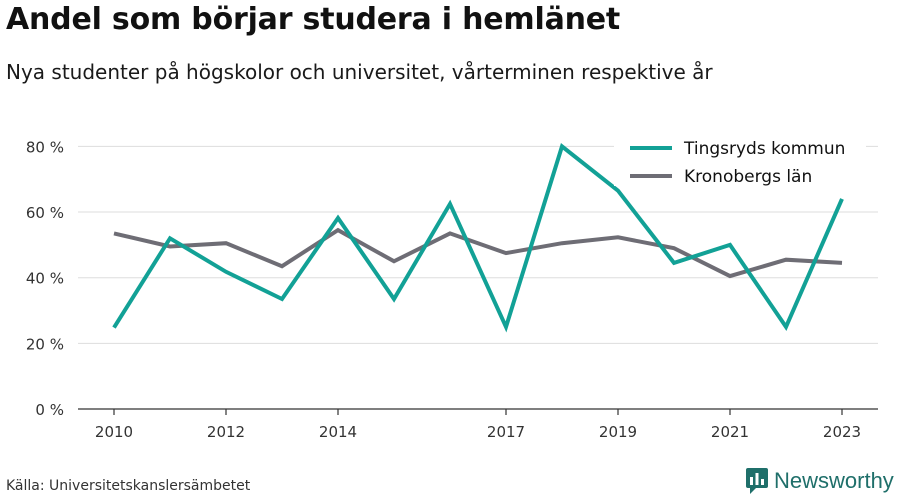 The height and width of the screenshot is (500, 900). What do you see at coordinates (834, 480) in the screenshot?
I see `brand-name: Newsworthy` at bounding box center [834, 480].